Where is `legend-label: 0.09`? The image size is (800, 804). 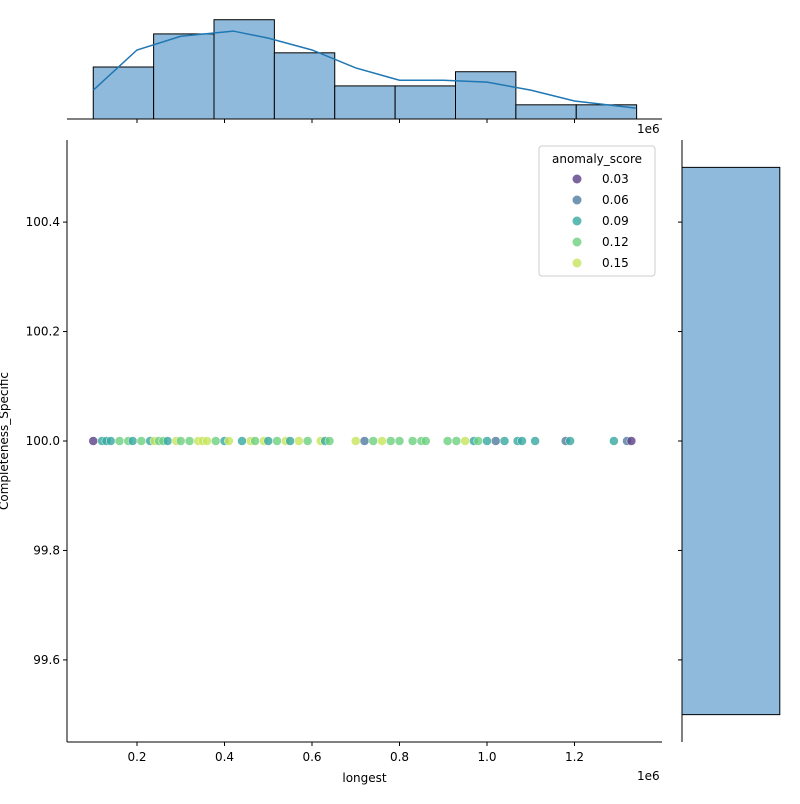
legend-label: 0.09 is located at coordinates (615, 221).